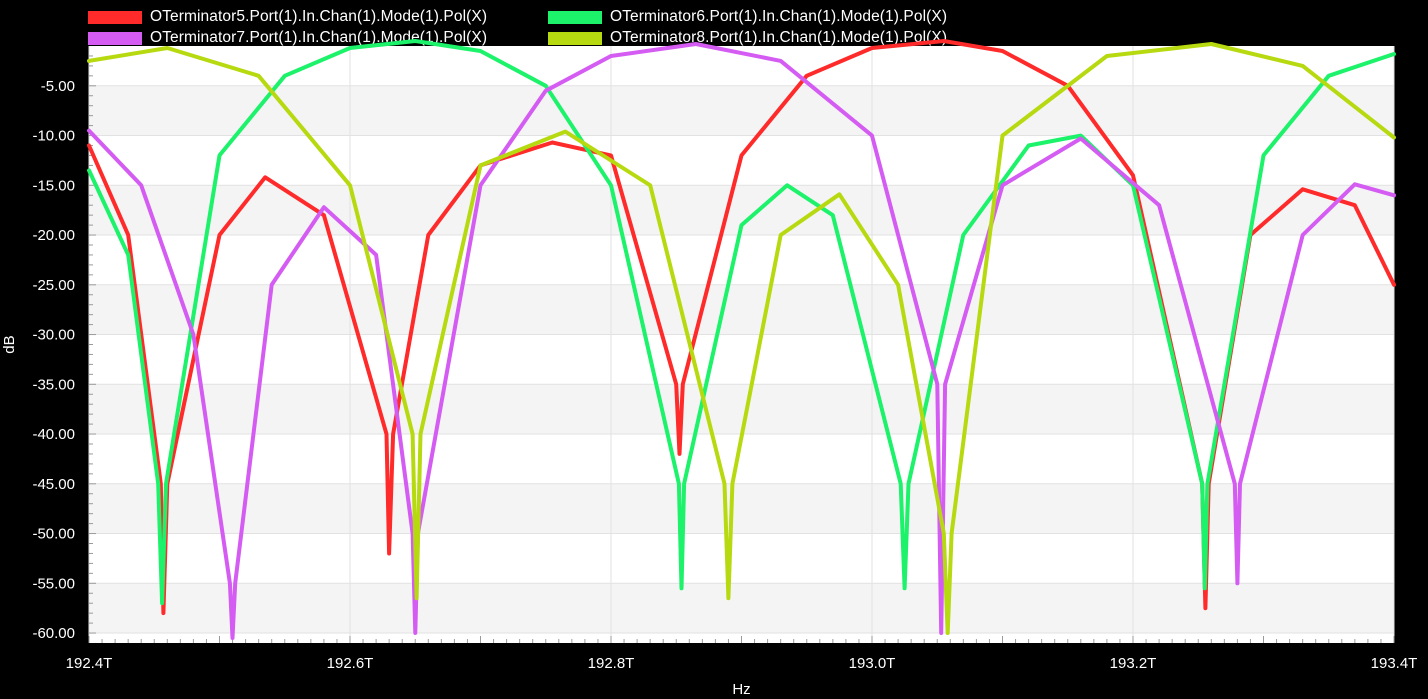 Image resolution: width=1428 pixels, height=699 pixels. I want to click on x-tick-label: 192.6T, so click(350, 663).